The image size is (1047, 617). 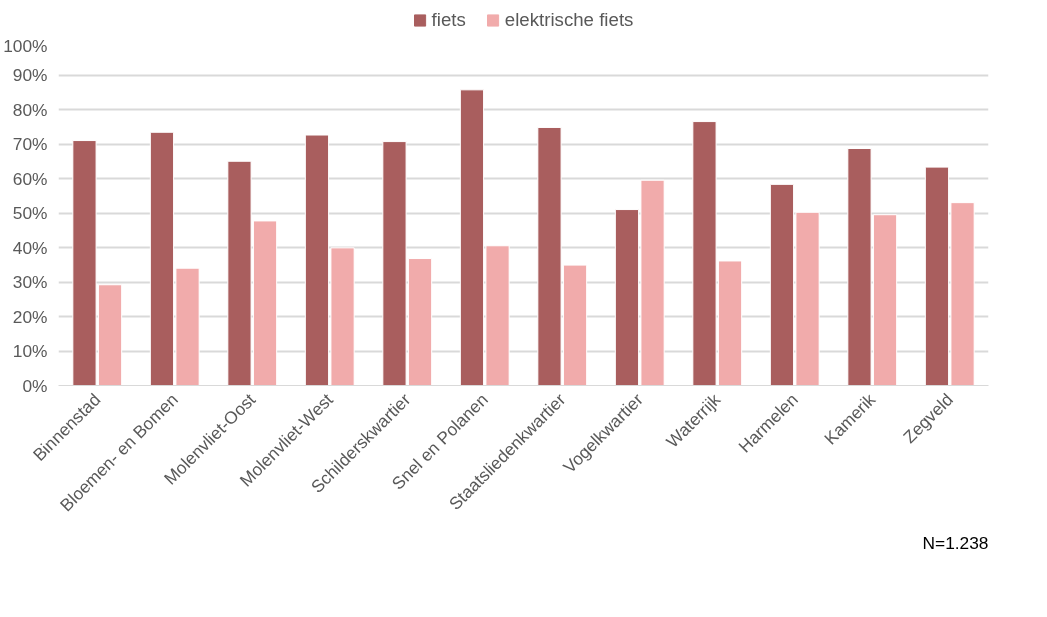 What do you see at coordinates (30, 213) in the screenshot?
I see `y-tick-label: 50%` at bounding box center [30, 213].